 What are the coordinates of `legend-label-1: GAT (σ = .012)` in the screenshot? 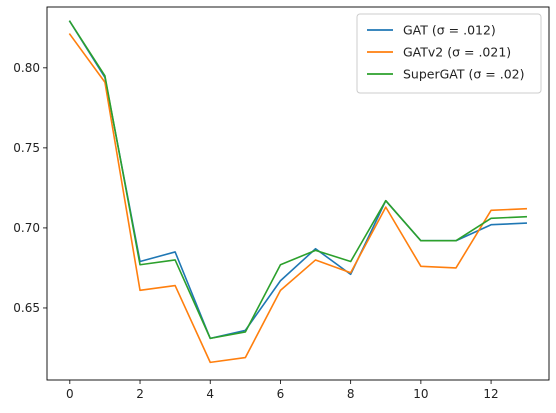 It's located at (449, 30).